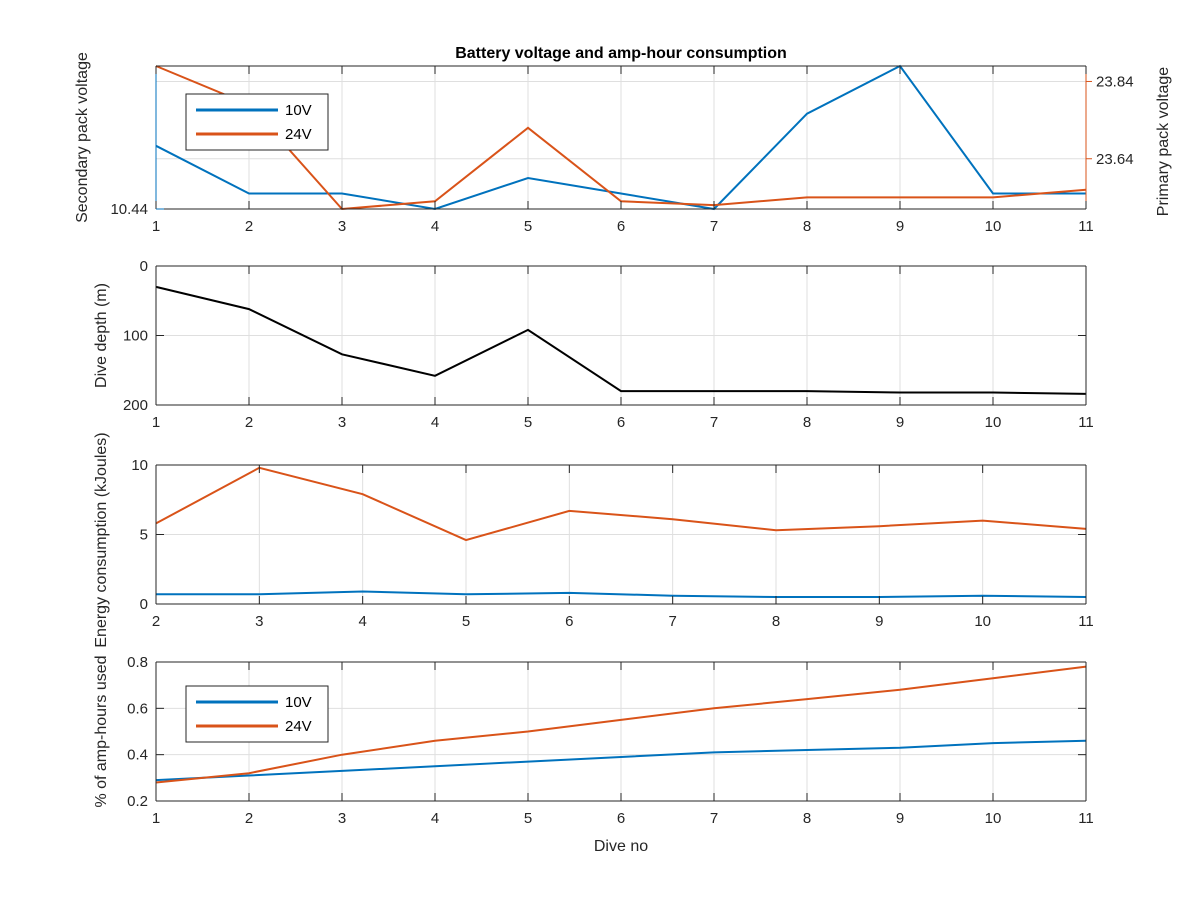 This screenshot has height=900, width=1200. What do you see at coordinates (1115, 159) in the screenshot?
I see `y-tick-label-right: 23.64` at bounding box center [1115, 159].